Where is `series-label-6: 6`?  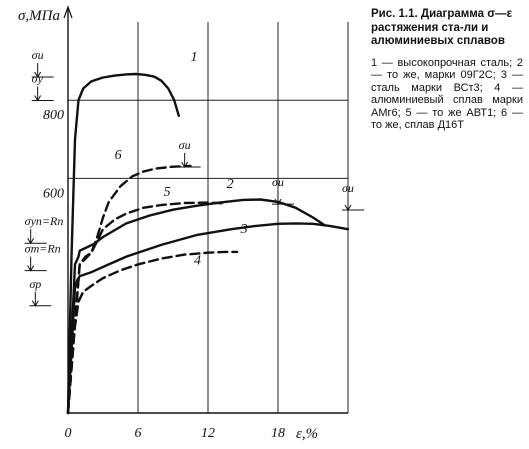 series-label-6: 6 is located at coordinates (118, 155).